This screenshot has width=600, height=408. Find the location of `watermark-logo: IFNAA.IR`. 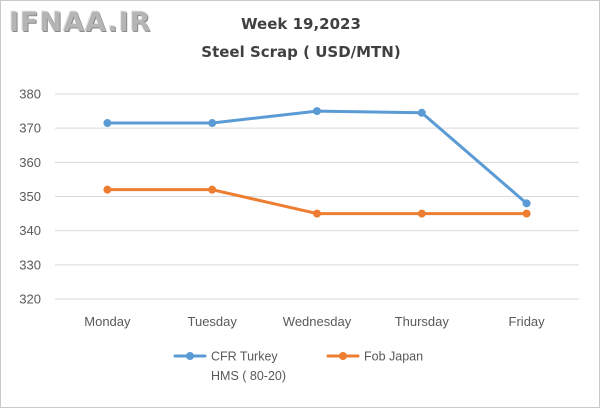

watermark-logo: IFNAA.IR is located at coordinates (80, 22).